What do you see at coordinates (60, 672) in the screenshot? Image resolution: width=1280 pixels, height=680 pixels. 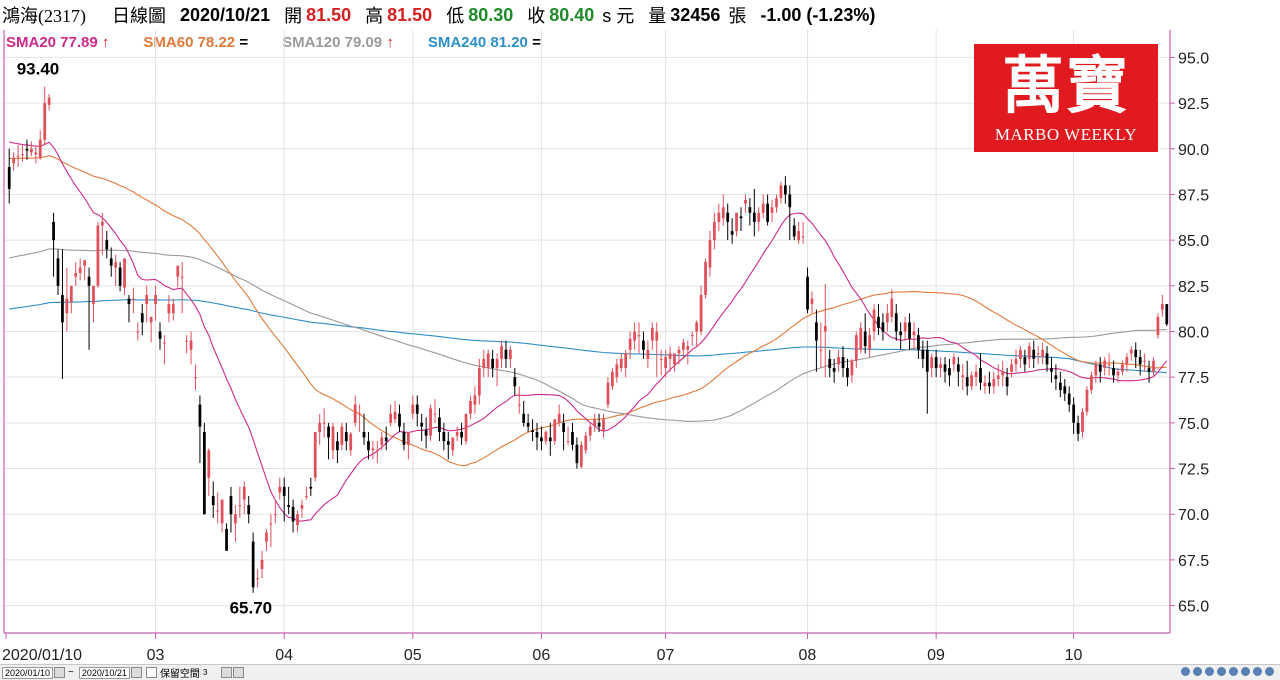 I see `start-date-dropdown-icon` at bounding box center [60, 672].